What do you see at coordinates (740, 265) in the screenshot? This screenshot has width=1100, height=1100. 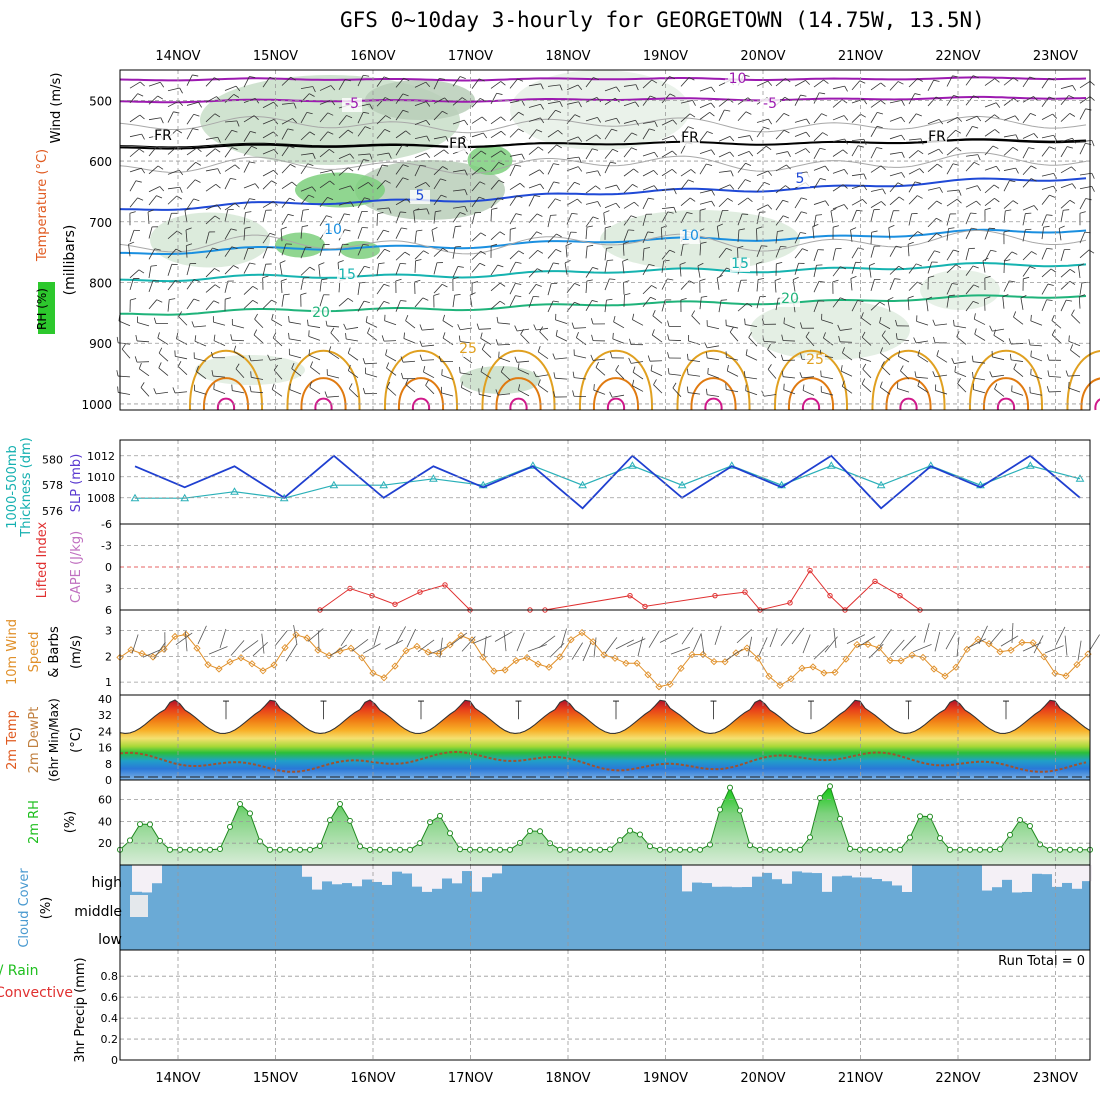 I see `contour-label-bg` at bounding box center [740, 265].